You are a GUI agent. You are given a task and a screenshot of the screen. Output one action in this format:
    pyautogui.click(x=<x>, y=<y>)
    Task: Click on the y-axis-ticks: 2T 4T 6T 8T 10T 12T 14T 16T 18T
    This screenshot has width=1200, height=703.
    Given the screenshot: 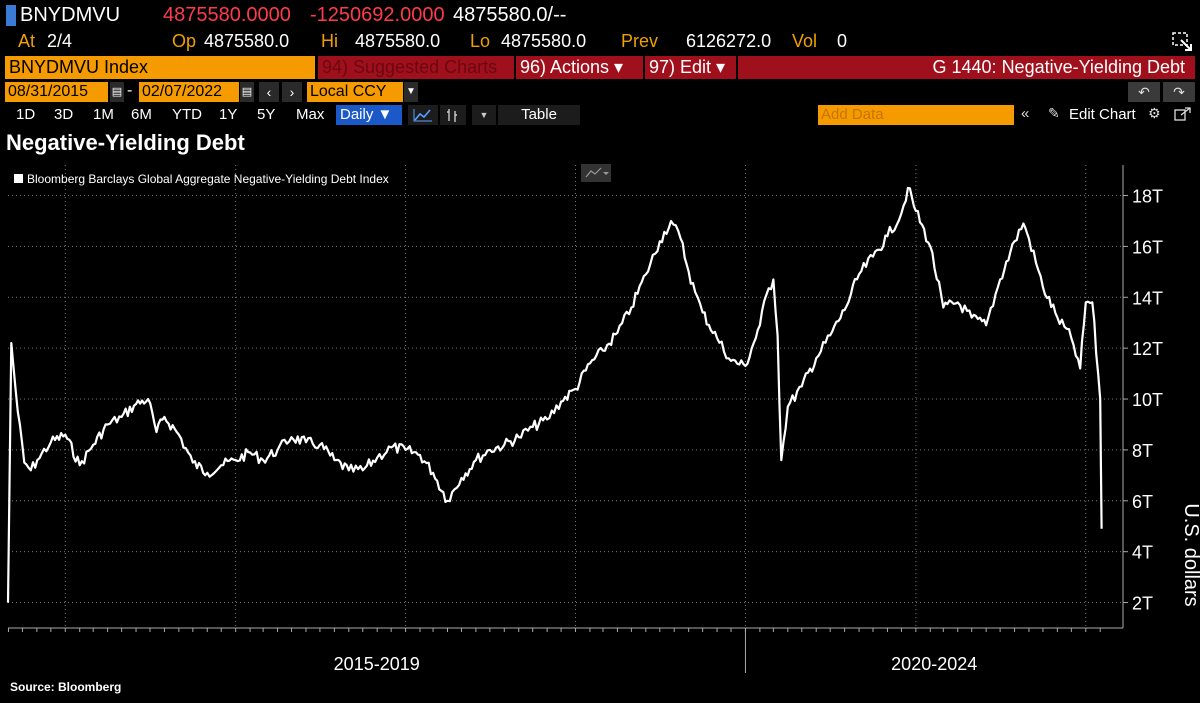 What is the action you would take?
    pyautogui.click(x=1143, y=400)
    